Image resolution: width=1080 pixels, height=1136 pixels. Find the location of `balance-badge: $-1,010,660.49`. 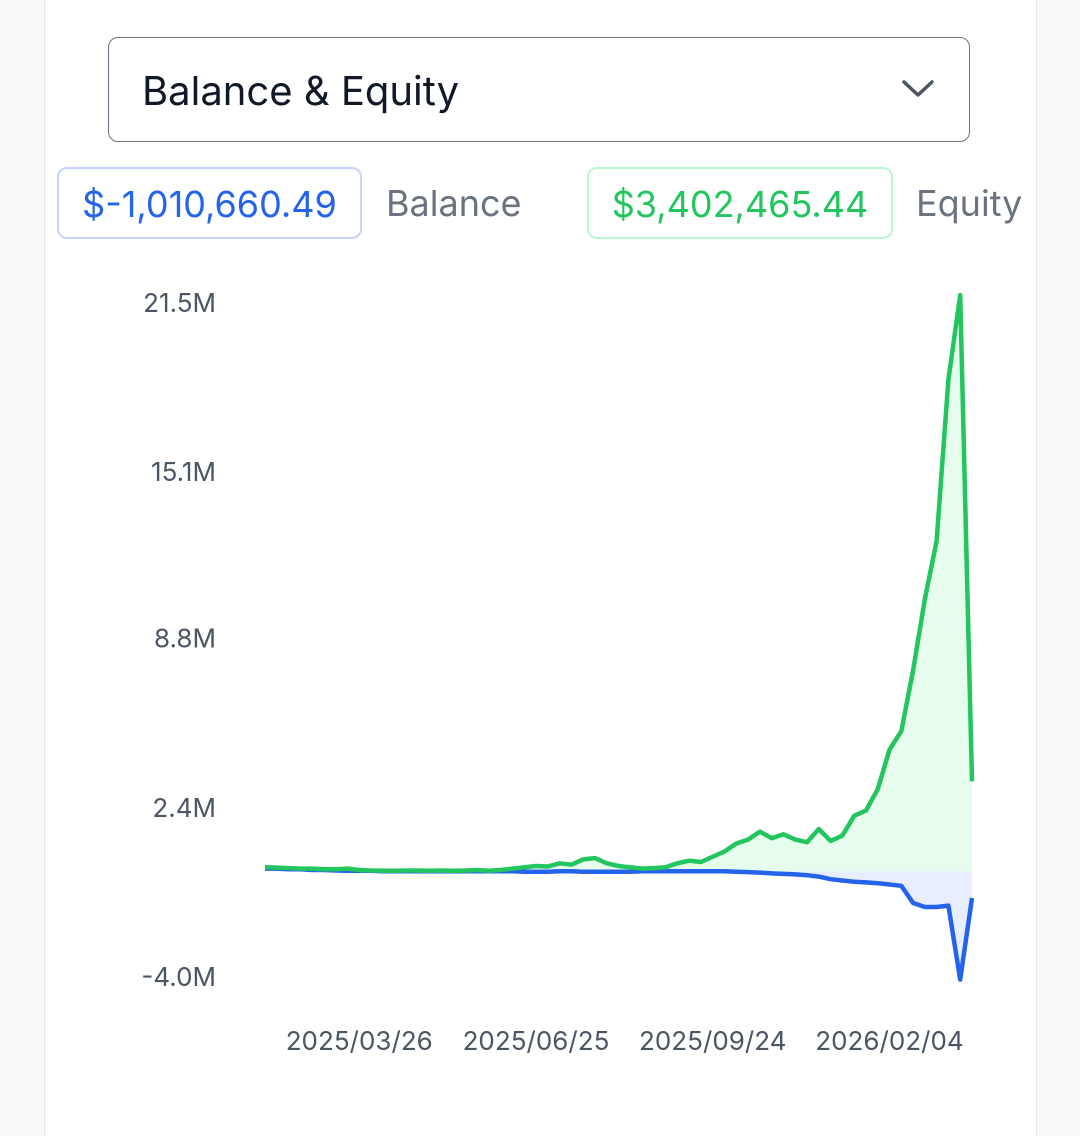

balance-badge: $-1,010,660.49 is located at coordinates (209, 203).